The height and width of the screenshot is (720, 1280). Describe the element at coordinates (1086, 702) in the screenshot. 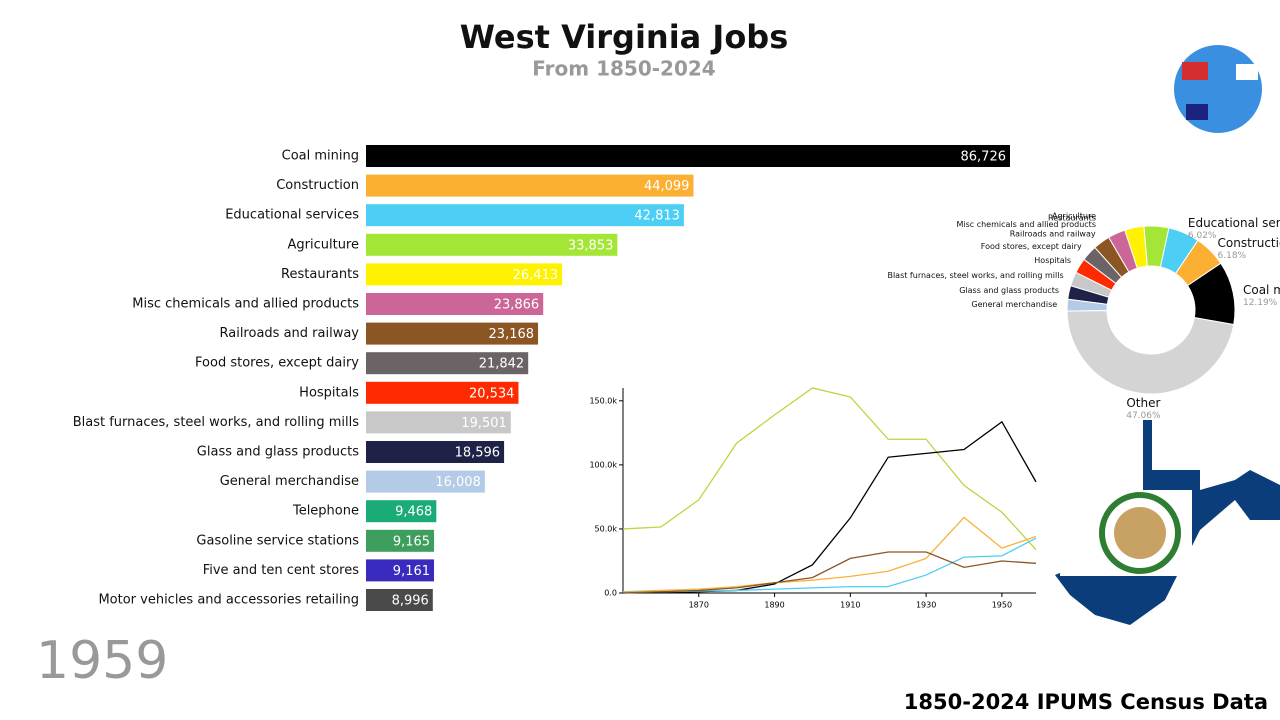

I see `source-label: 1850-2024 IPUMS Census Data` at that location.